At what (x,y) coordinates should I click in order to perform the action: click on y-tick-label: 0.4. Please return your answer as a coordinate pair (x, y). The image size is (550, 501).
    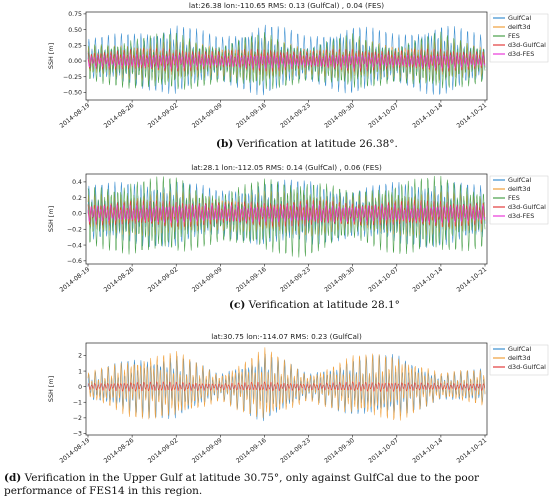
    Looking at the image, I should click on (77, 182).